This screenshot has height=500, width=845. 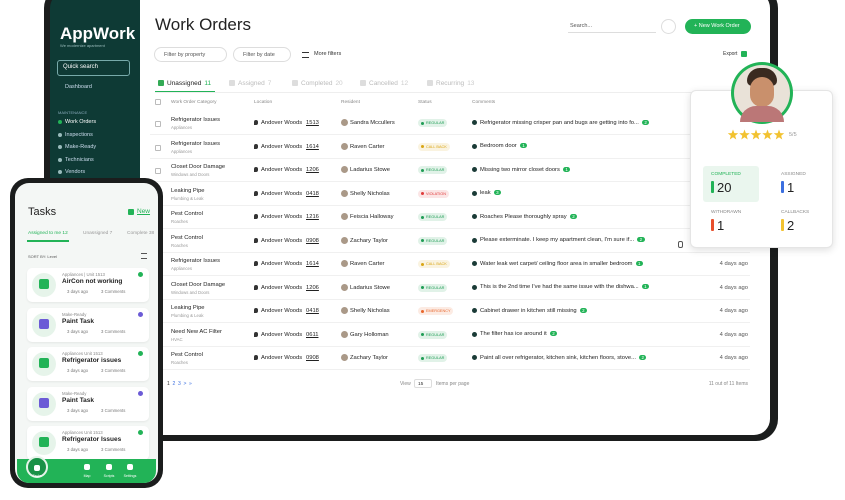 I want to click on nav-item: Work Orders, so click(x=81, y=122).